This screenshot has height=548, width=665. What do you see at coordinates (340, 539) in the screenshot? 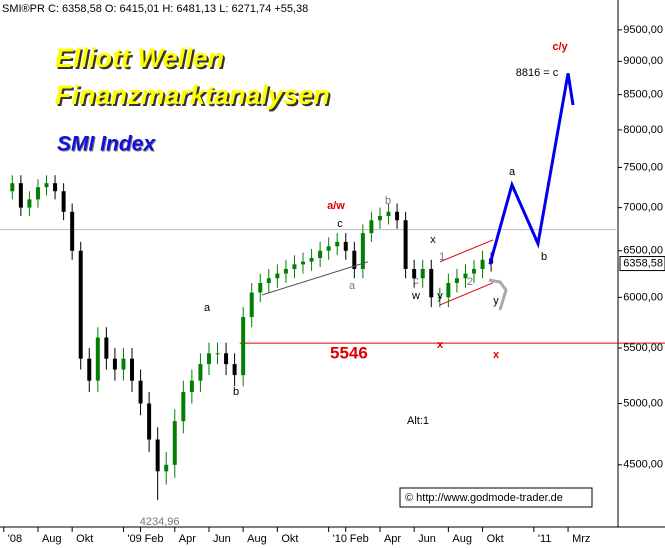
I see `x-tick-label: '10` at bounding box center [340, 539].